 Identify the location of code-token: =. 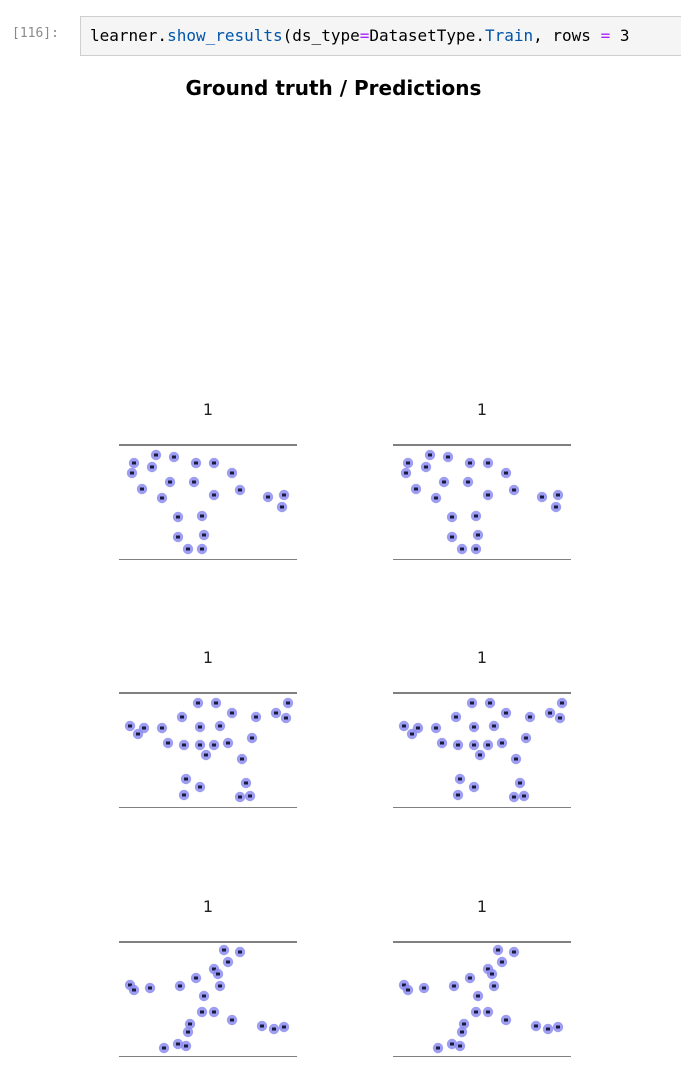
(365, 35).